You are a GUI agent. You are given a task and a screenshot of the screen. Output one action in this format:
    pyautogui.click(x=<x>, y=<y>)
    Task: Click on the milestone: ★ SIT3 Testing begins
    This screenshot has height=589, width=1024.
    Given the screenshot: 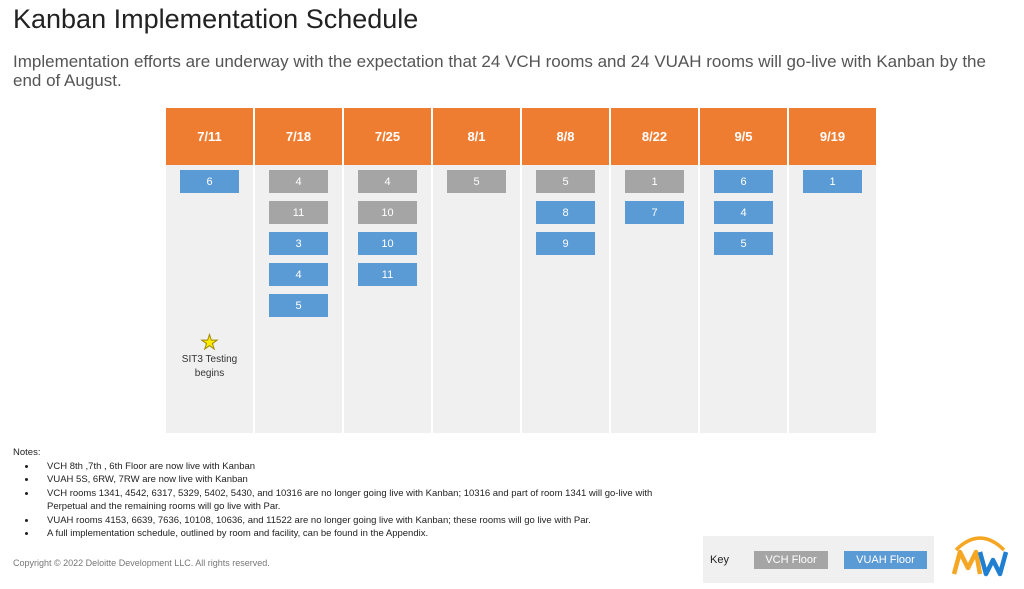 What is the action you would take?
    pyautogui.click(x=209, y=357)
    